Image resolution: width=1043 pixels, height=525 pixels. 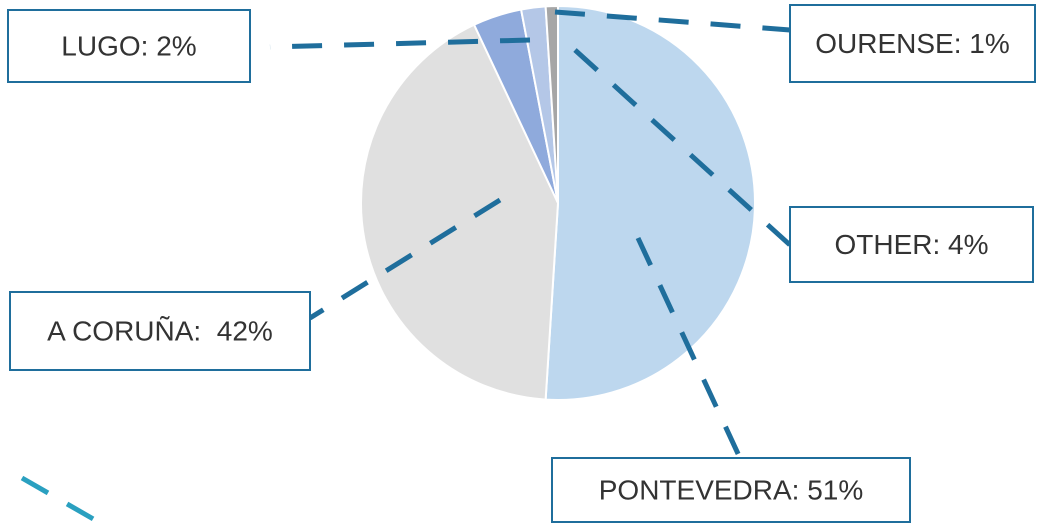 I want to click on decoration, so click(x=58, y=499).